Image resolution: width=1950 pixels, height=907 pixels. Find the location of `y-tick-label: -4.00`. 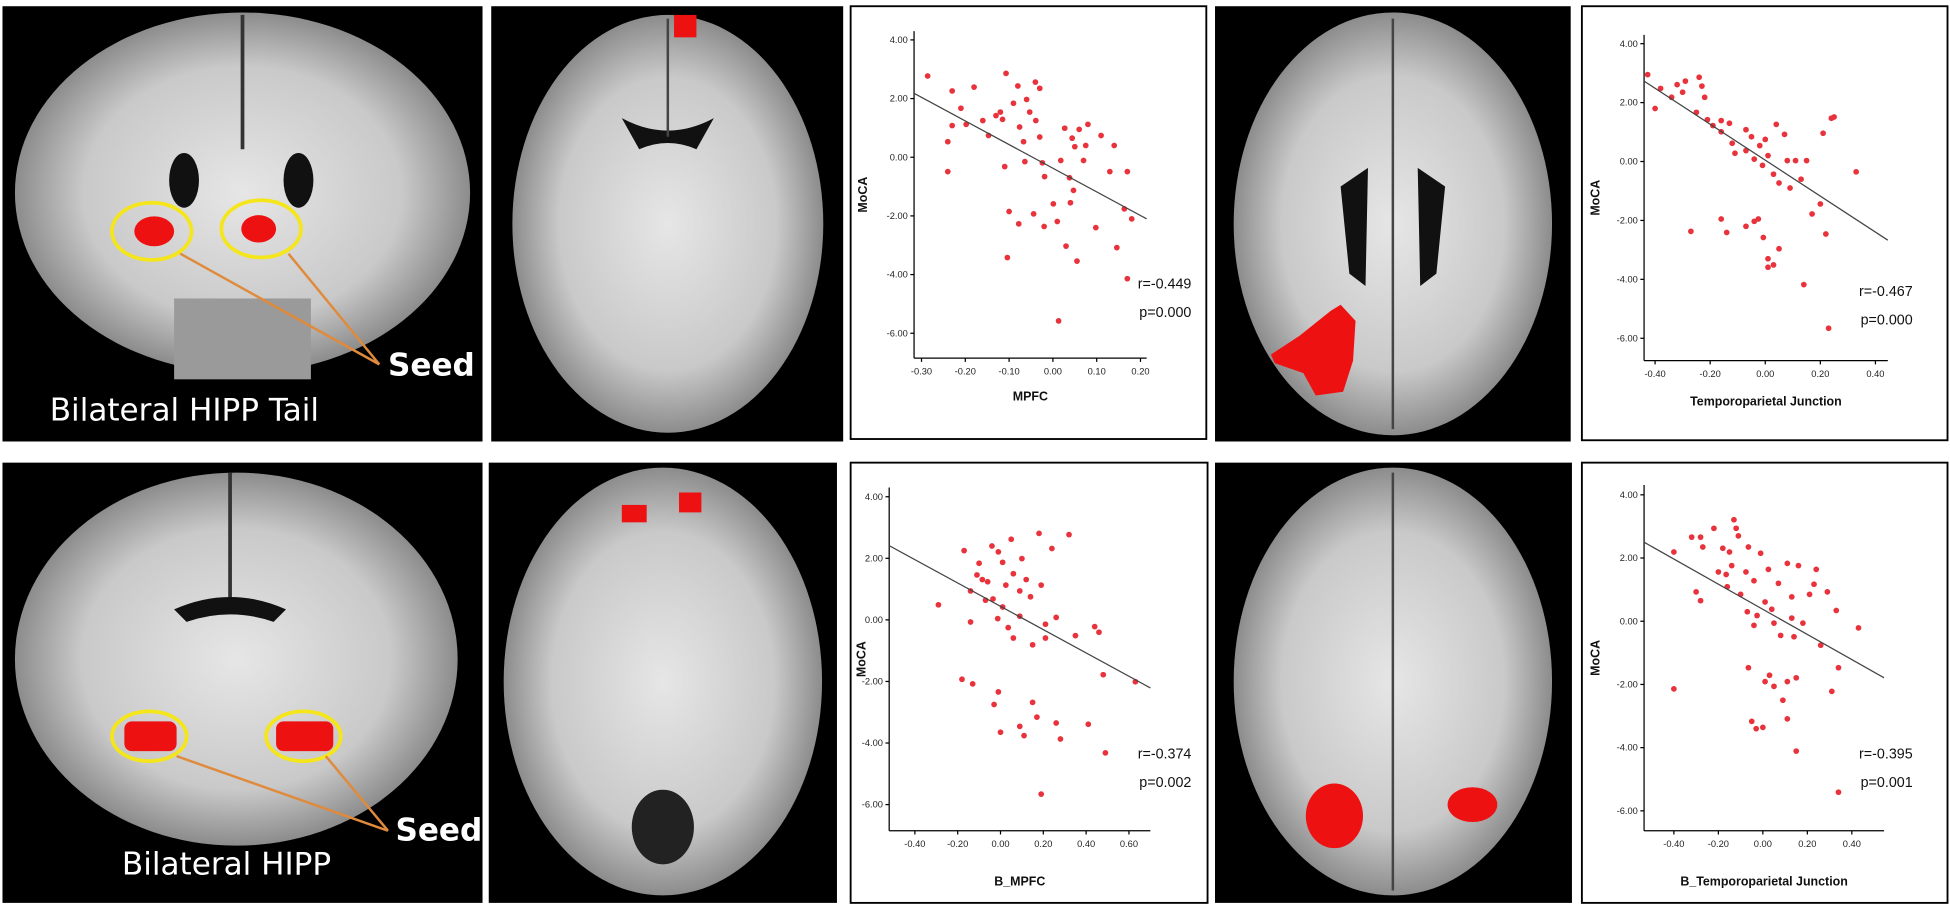

y-tick-label: -4.00 is located at coordinates (872, 743).